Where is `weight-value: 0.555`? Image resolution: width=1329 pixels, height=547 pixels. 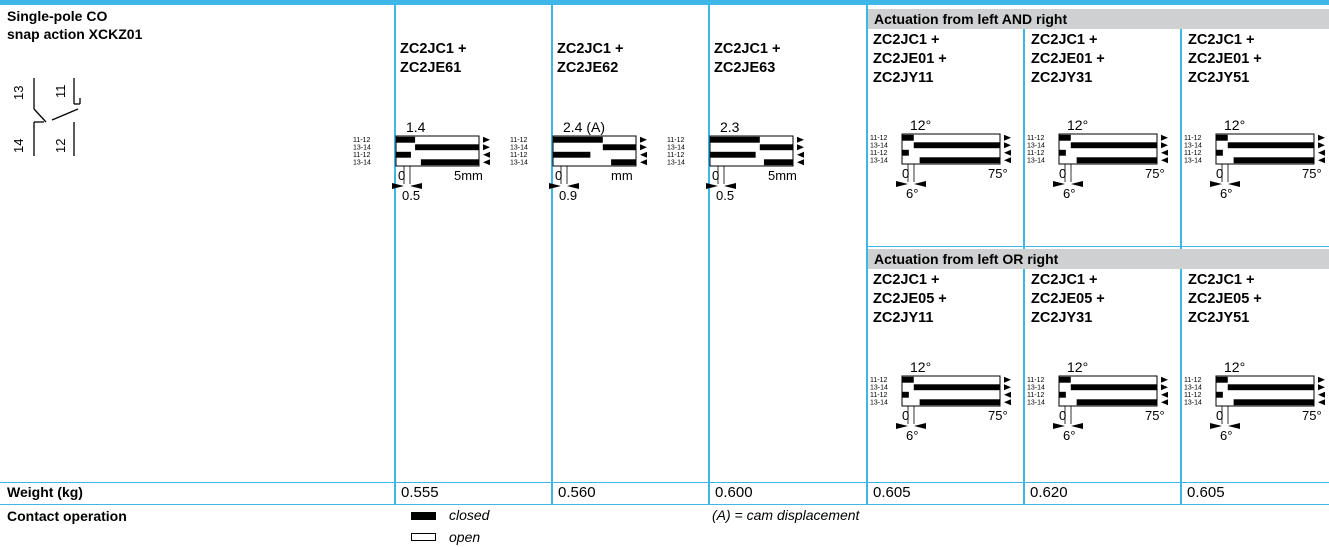
weight-value: 0.555 is located at coordinates (420, 492).